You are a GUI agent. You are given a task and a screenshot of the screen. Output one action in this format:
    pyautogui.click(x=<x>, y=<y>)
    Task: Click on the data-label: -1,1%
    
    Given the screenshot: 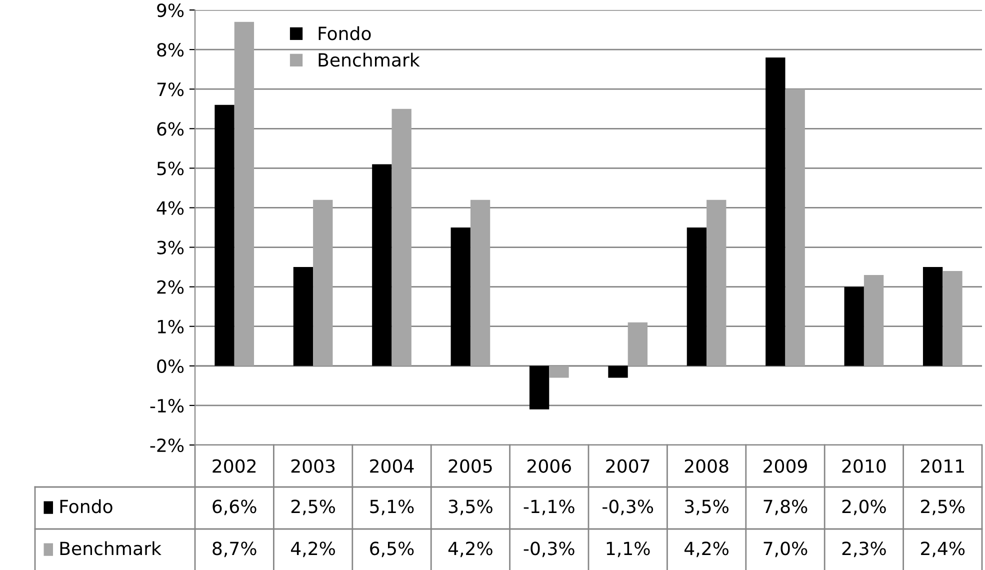 What is the action you would take?
    pyautogui.click(x=549, y=508)
    